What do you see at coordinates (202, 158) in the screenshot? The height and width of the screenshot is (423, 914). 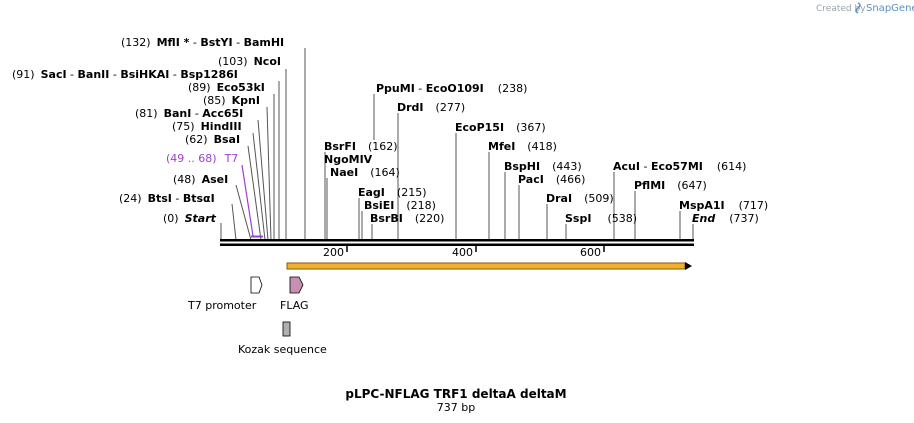 I see `label-primer-t7: (49 .. 68) T7` at bounding box center [202, 158].